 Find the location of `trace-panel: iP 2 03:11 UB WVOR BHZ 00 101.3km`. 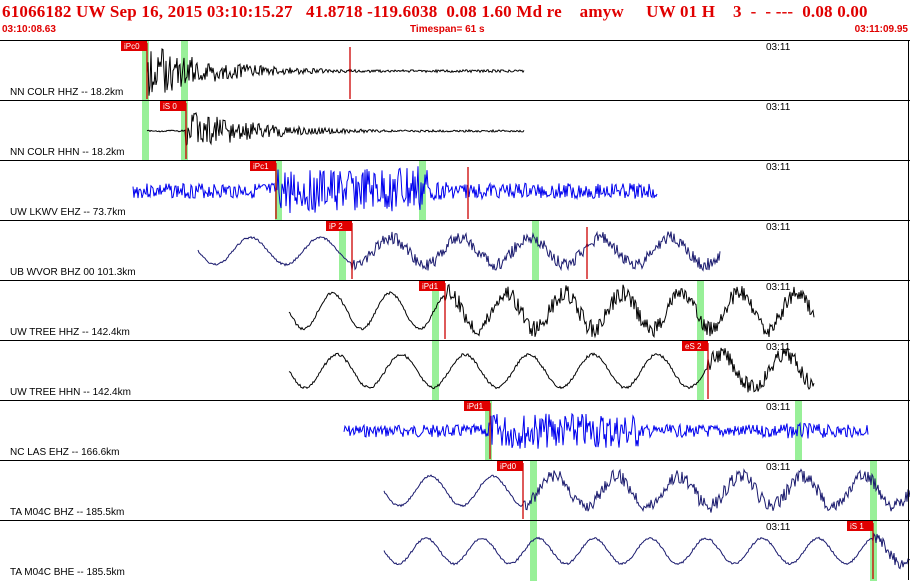

trace-panel: iP 2 03:11 UB WVOR BHZ 00 101.3km is located at coordinates (455, 250).